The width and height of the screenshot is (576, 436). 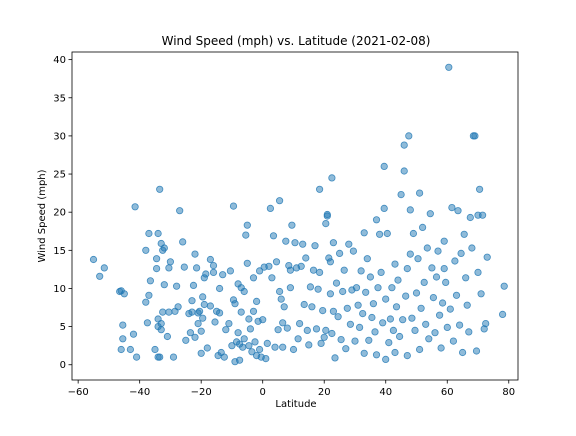 I want to click on y-axis-label: Wind Speed (mph), so click(x=42, y=215).